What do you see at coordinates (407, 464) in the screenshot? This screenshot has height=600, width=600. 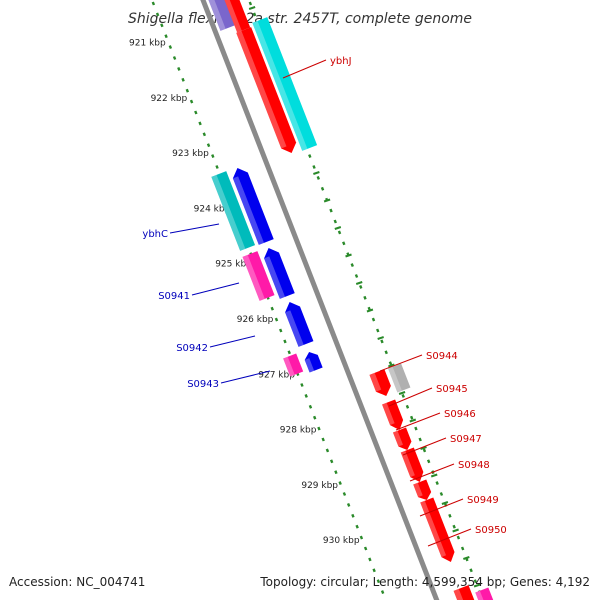 I see `feature-red-S0947-shade` at bounding box center [407, 464].